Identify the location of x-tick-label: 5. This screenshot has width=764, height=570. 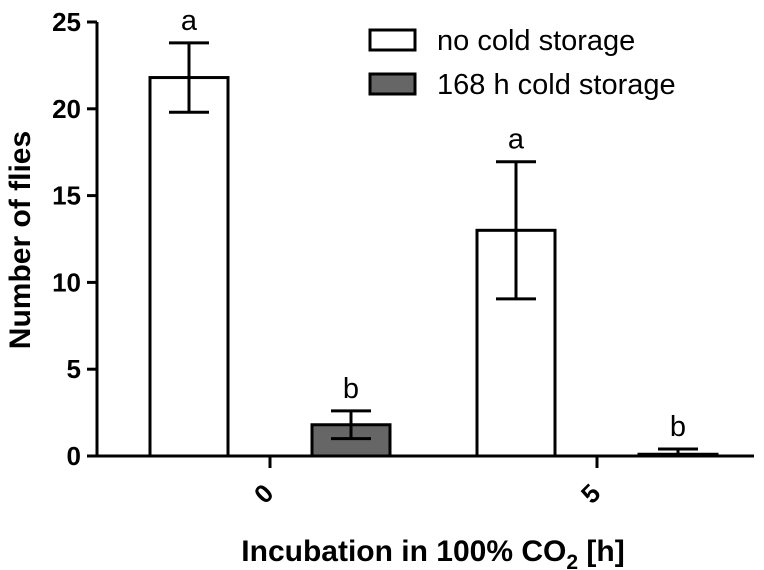
(590, 493).